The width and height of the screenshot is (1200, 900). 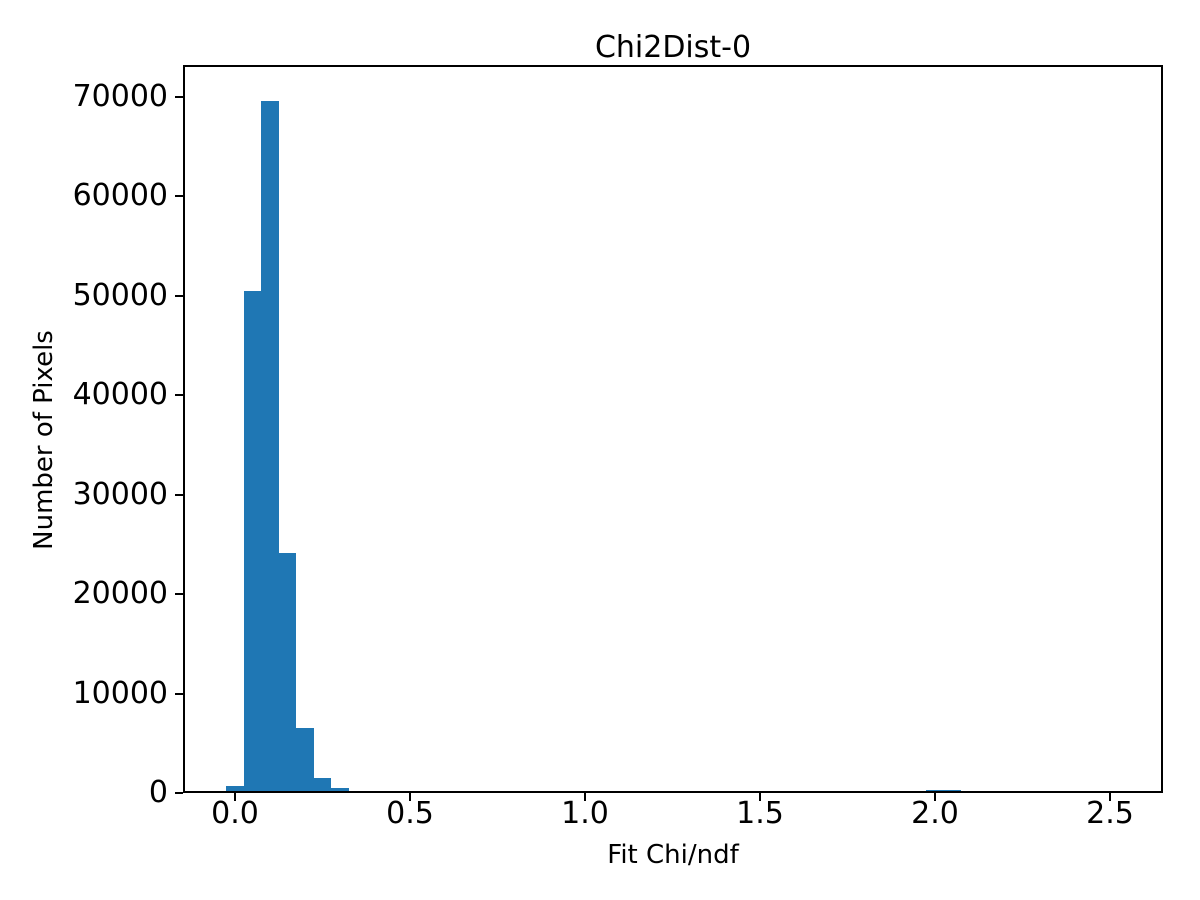 I want to click on x-tick-label: 2.0, so click(x=935, y=813).